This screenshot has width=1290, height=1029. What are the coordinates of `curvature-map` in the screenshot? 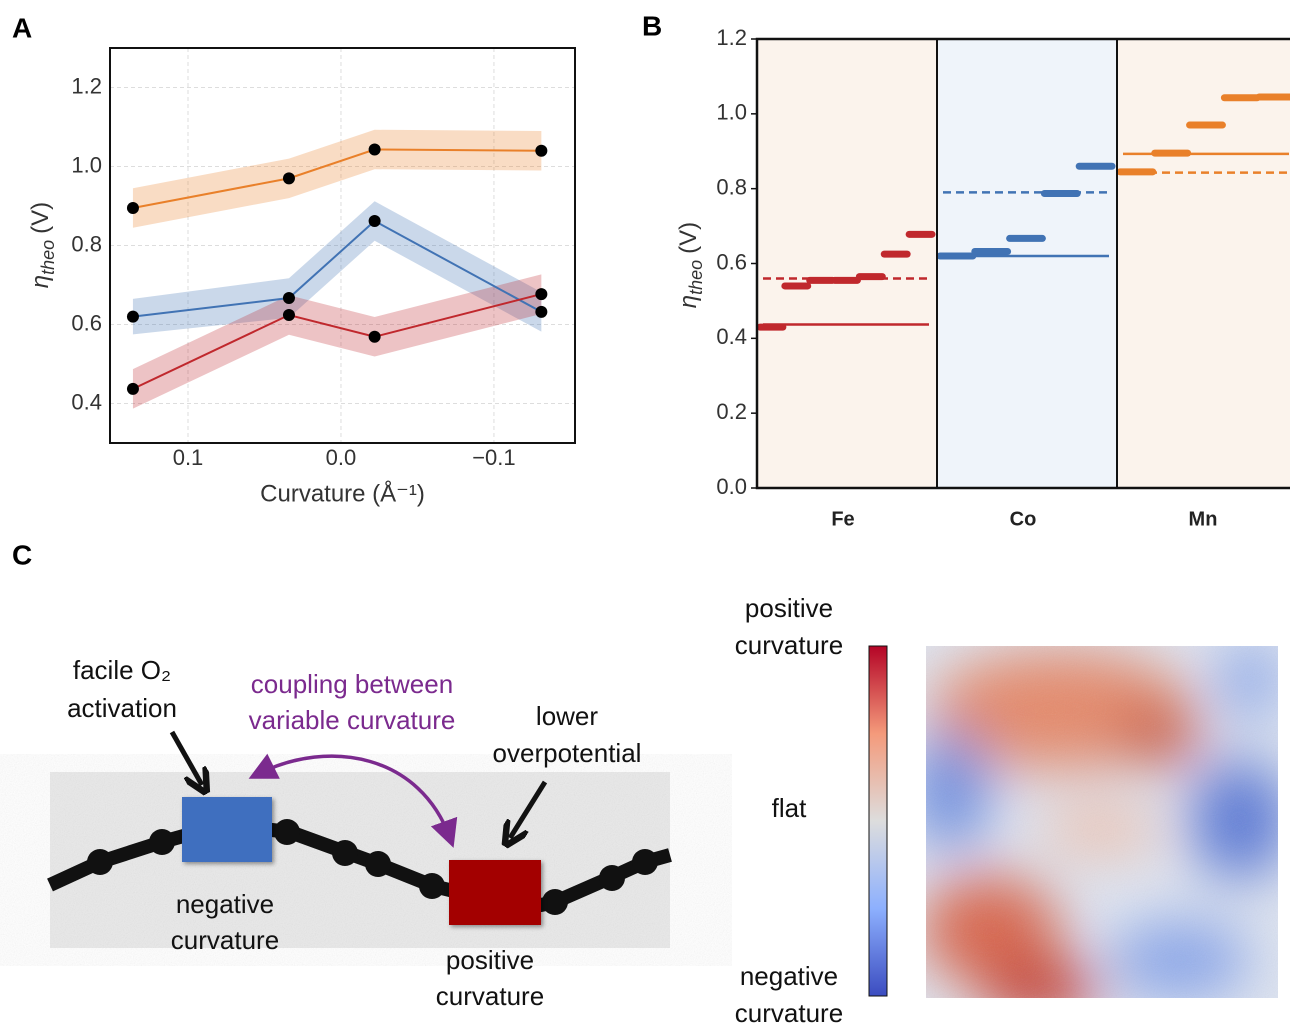 It's located at (1102, 822).